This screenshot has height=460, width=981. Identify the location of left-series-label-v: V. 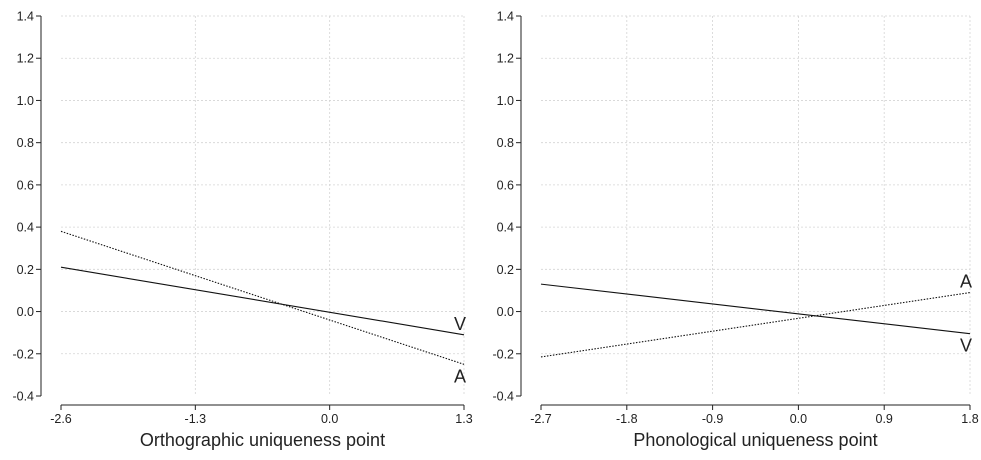
(460, 324).